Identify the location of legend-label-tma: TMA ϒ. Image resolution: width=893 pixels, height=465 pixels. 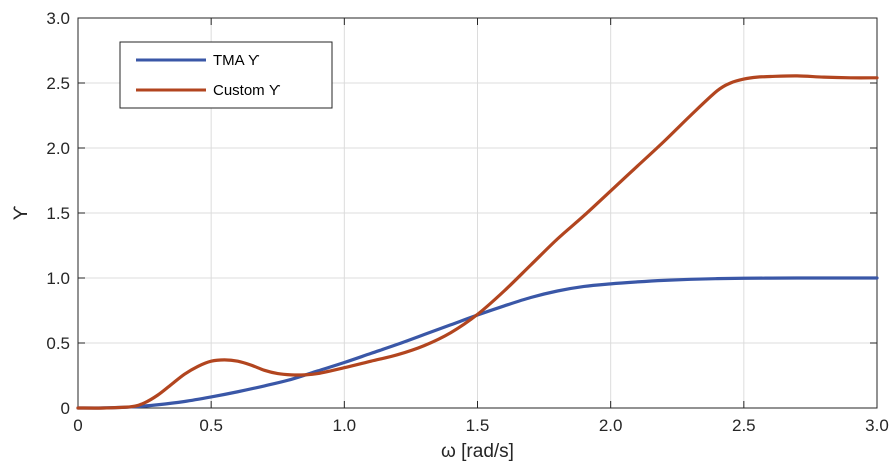
(236, 60).